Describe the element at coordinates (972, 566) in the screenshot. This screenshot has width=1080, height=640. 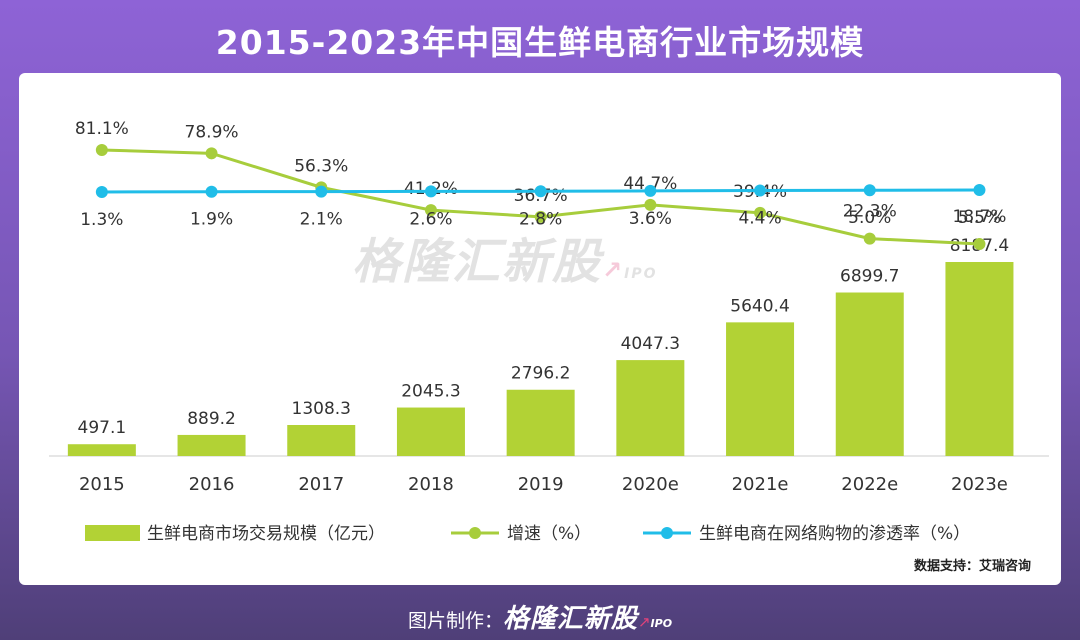
I see `data-source: 数据支持：艾瑞咨询` at that location.